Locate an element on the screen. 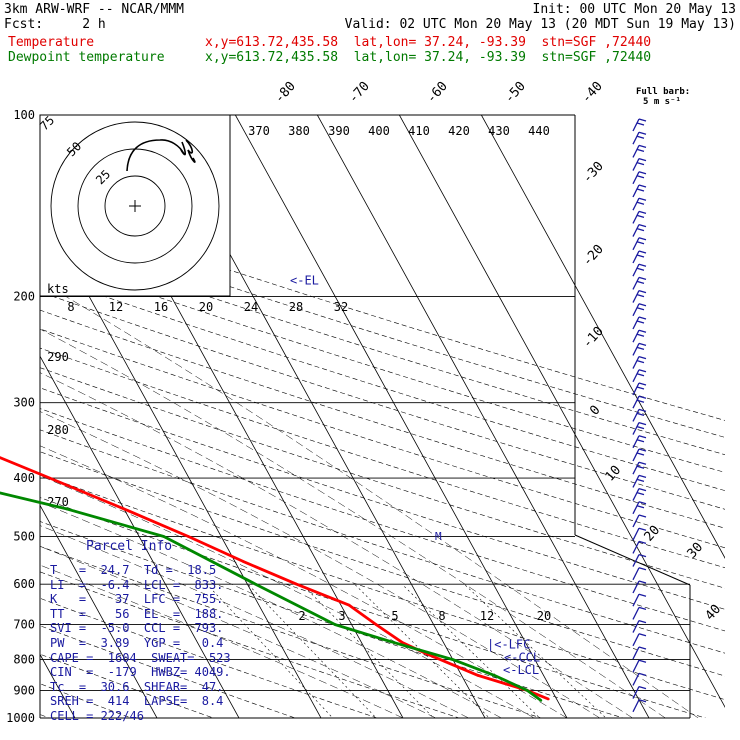 The width and height of the screenshot is (740, 740). parcel-info-row: CAPE = 1604 SWEAT= 523 is located at coordinates (140, 657).